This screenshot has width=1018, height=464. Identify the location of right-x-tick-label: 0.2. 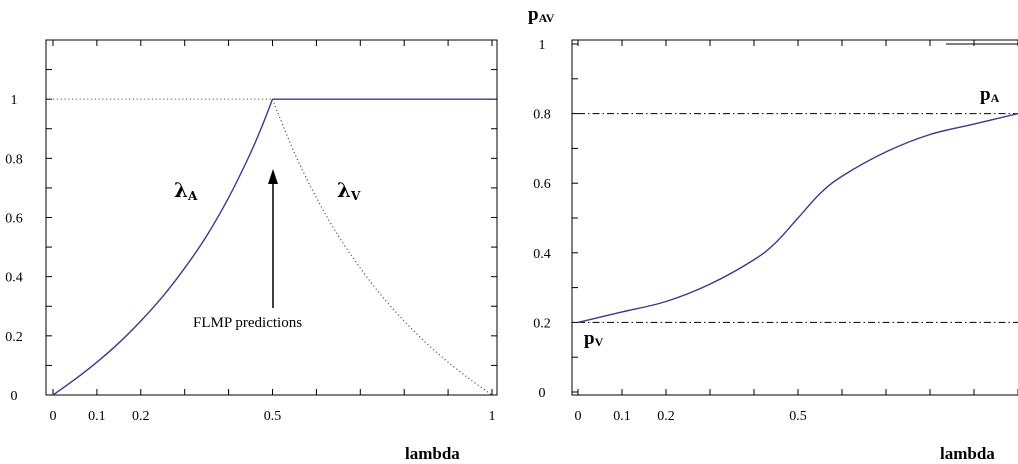
(666, 416).